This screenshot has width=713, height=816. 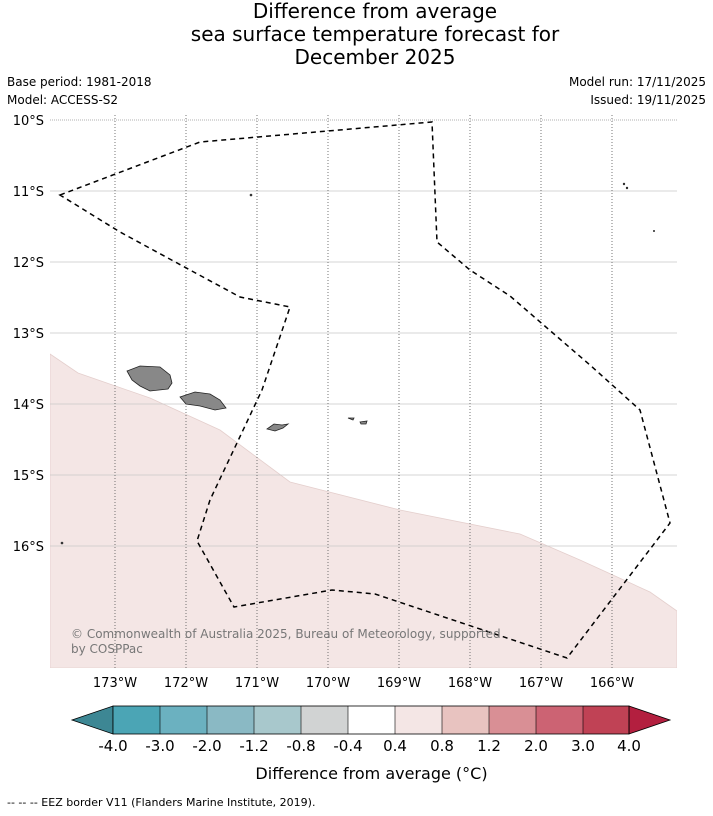 What do you see at coordinates (28, 547) in the screenshot?
I see `lat-label-16s: 16°S` at bounding box center [28, 547].